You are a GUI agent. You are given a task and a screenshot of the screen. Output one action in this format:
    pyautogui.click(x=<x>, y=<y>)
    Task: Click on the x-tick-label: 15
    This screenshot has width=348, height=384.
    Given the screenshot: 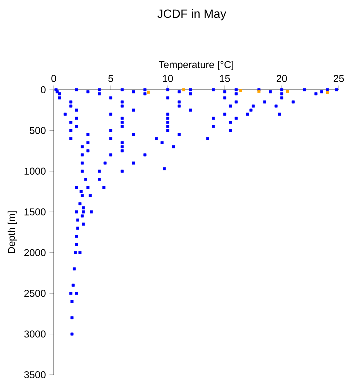 What is the action you would take?
    pyautogui.click(x=225, y=78)
    